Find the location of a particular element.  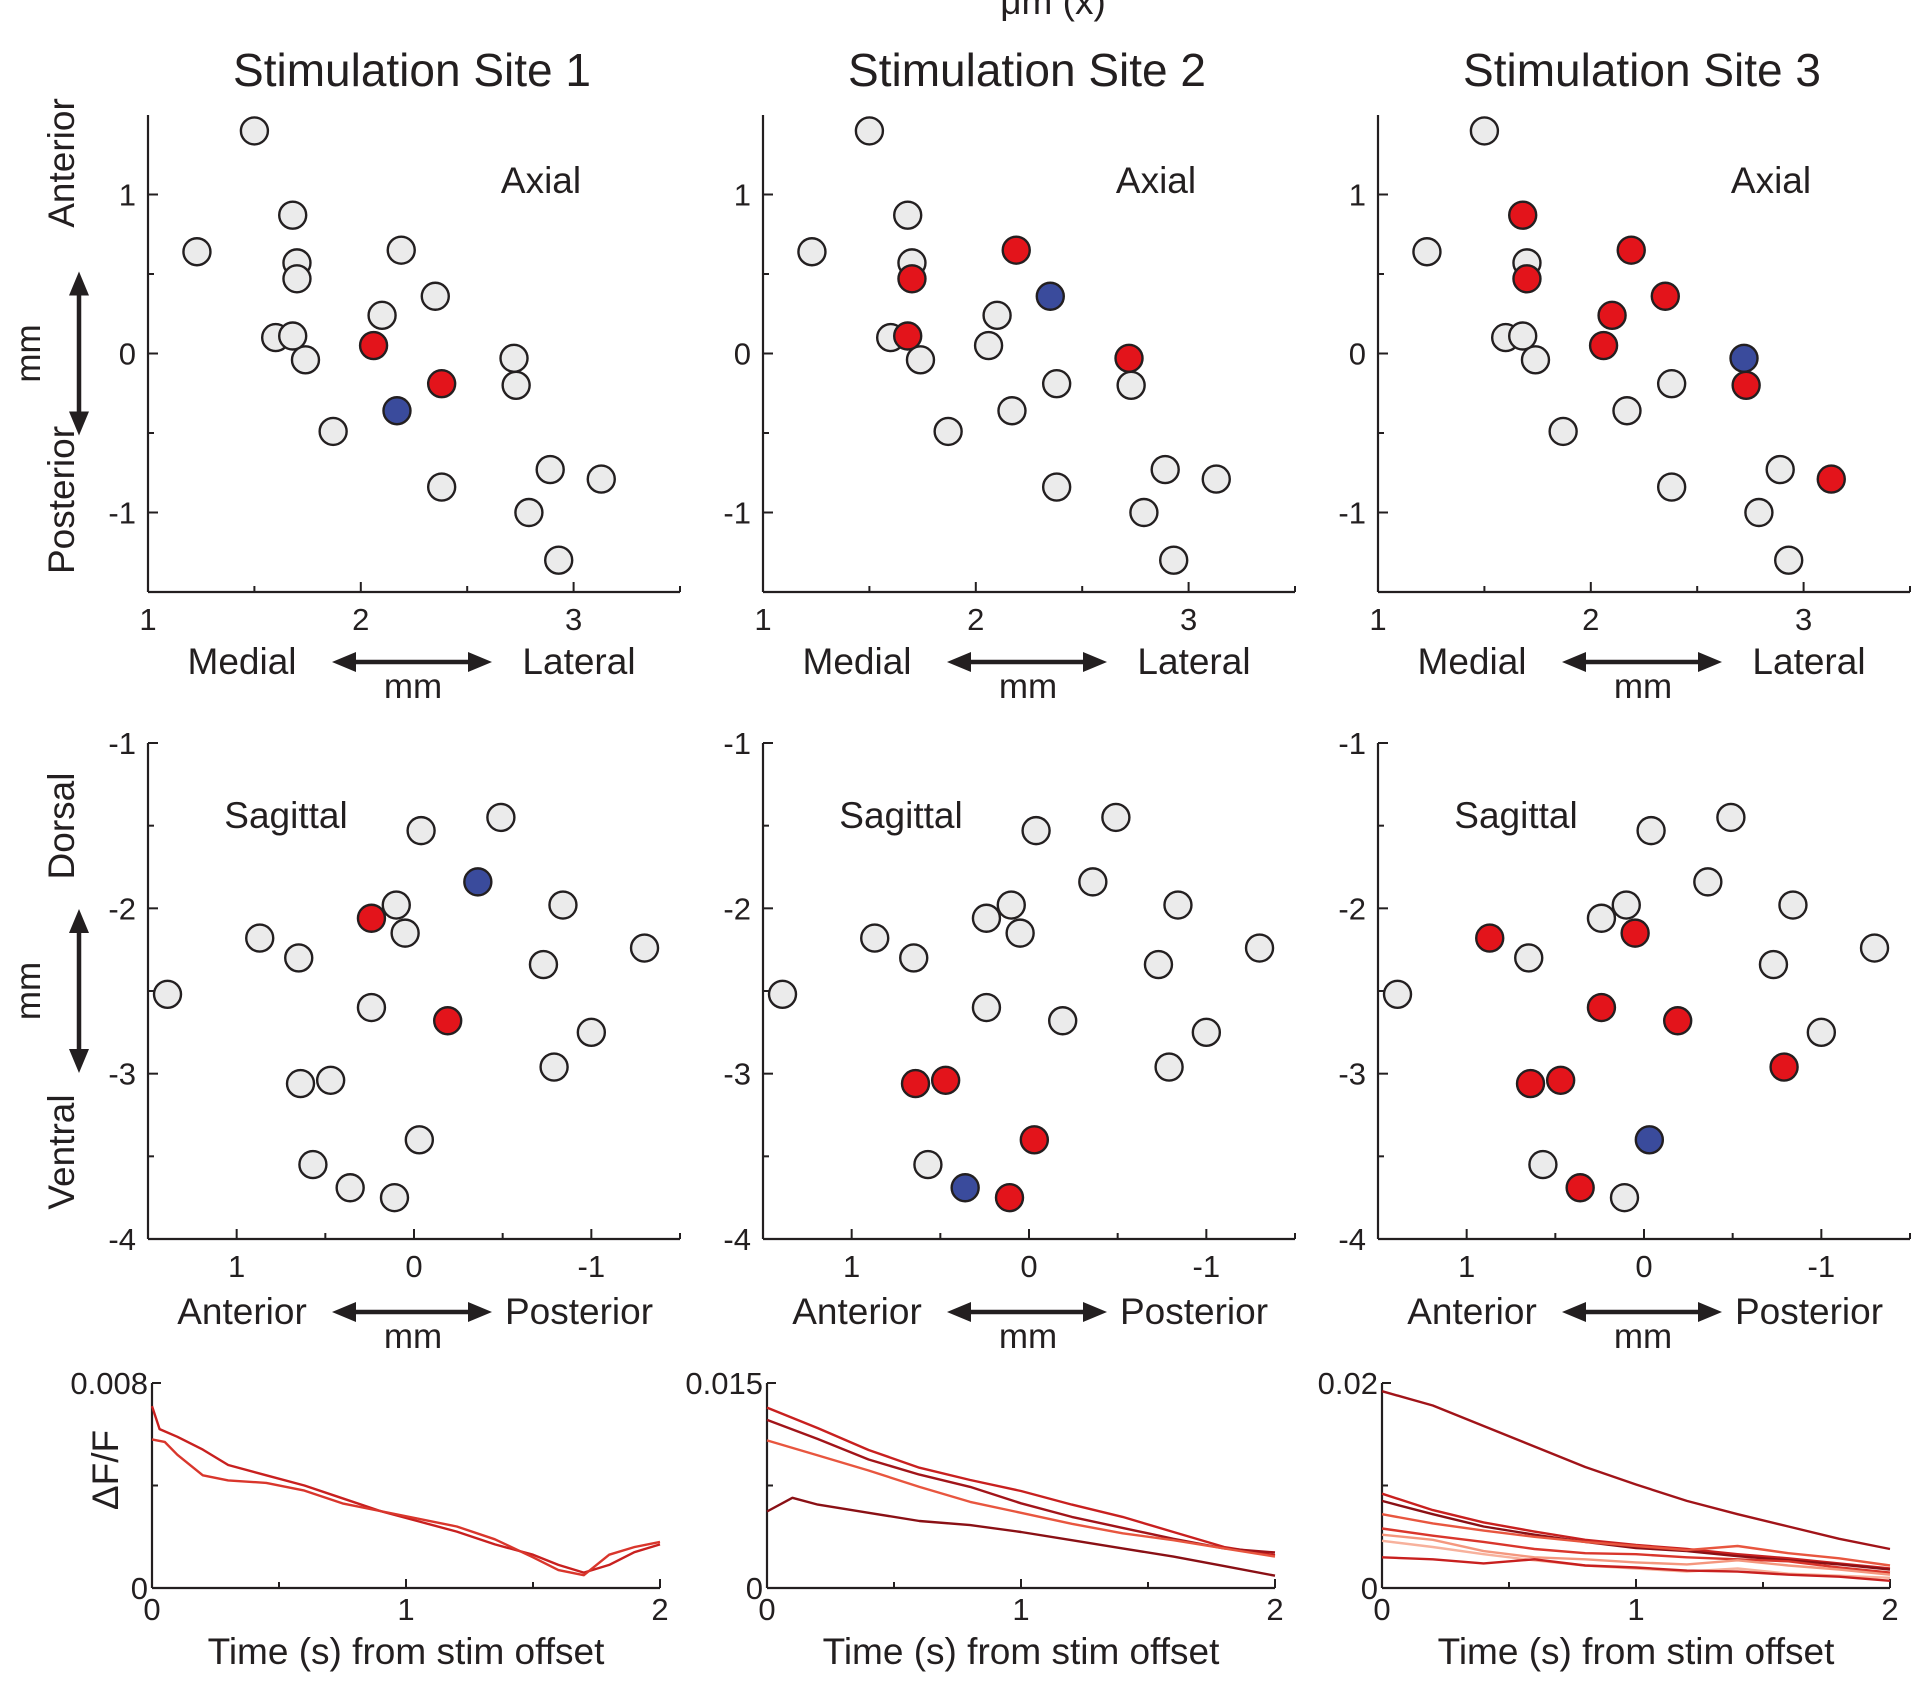

y-tick-label: 0.015 is located at coordinates (724, 1383).